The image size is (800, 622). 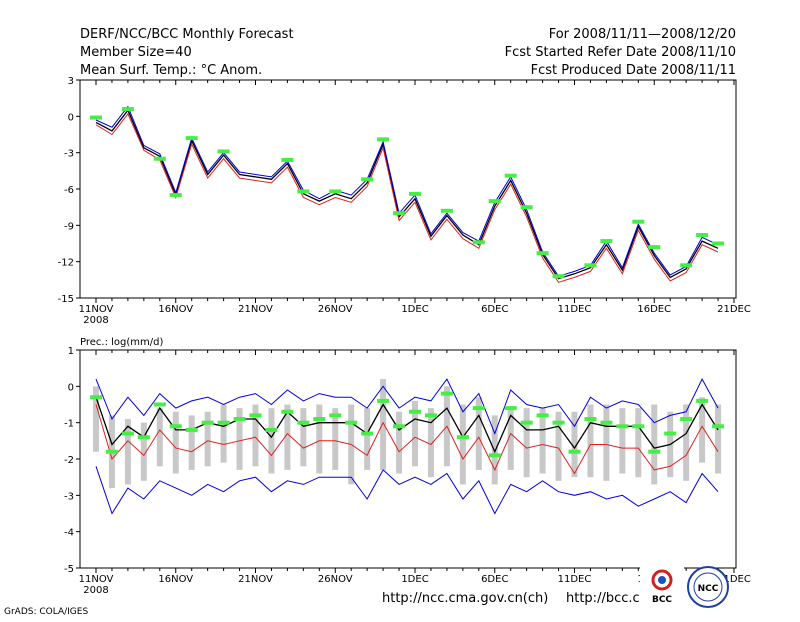 What do you see at coordinates (71, 81) in the screenshot?
I see `y-tick-label: 3` at bounding box center [71, 81].